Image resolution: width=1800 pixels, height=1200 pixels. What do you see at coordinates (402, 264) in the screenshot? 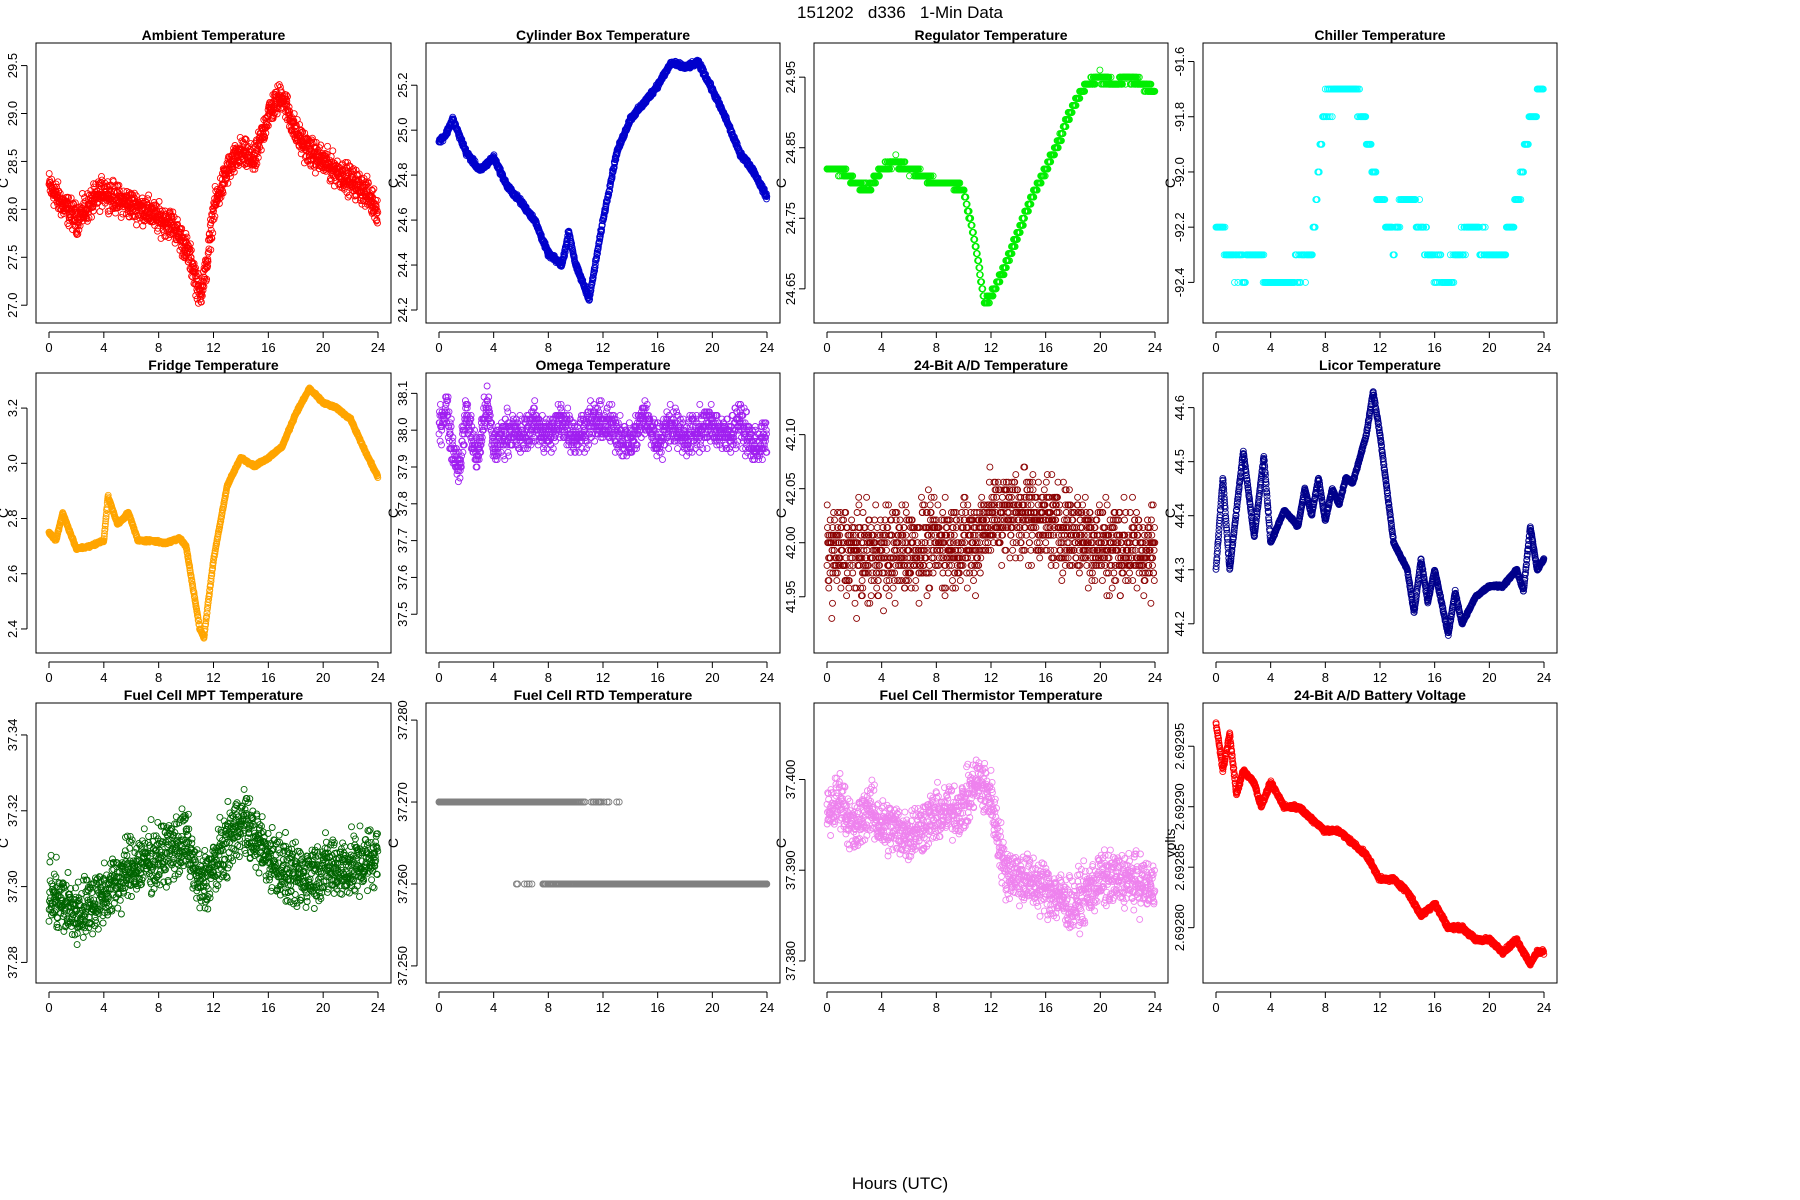
I see `y-tick-label: 24.4` at bounding box center [402, 264].